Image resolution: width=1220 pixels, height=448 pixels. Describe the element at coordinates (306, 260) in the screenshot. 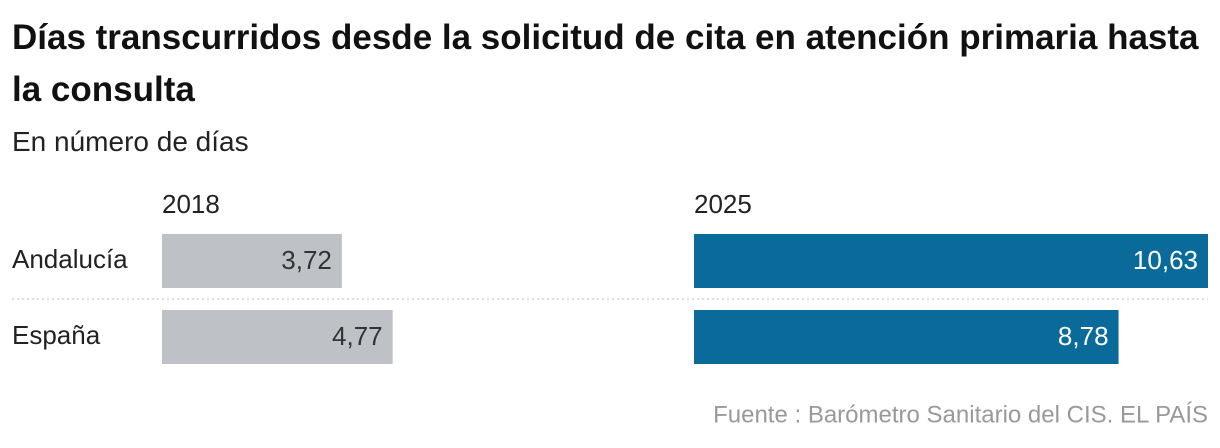

I see `value-label: 3,72` at that location.